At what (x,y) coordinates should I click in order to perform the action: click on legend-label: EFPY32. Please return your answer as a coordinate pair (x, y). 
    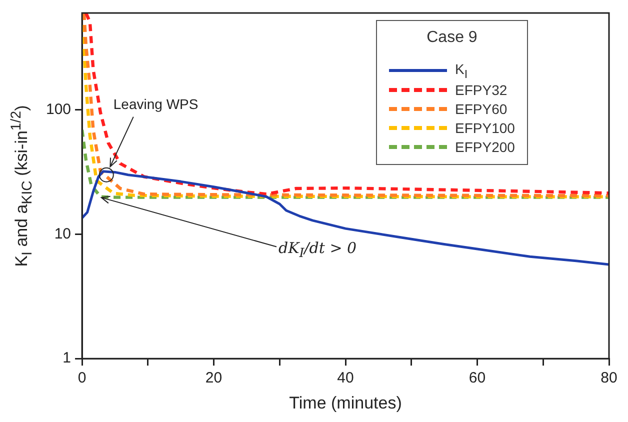
    Looking at the image, I should click on (481, 90).